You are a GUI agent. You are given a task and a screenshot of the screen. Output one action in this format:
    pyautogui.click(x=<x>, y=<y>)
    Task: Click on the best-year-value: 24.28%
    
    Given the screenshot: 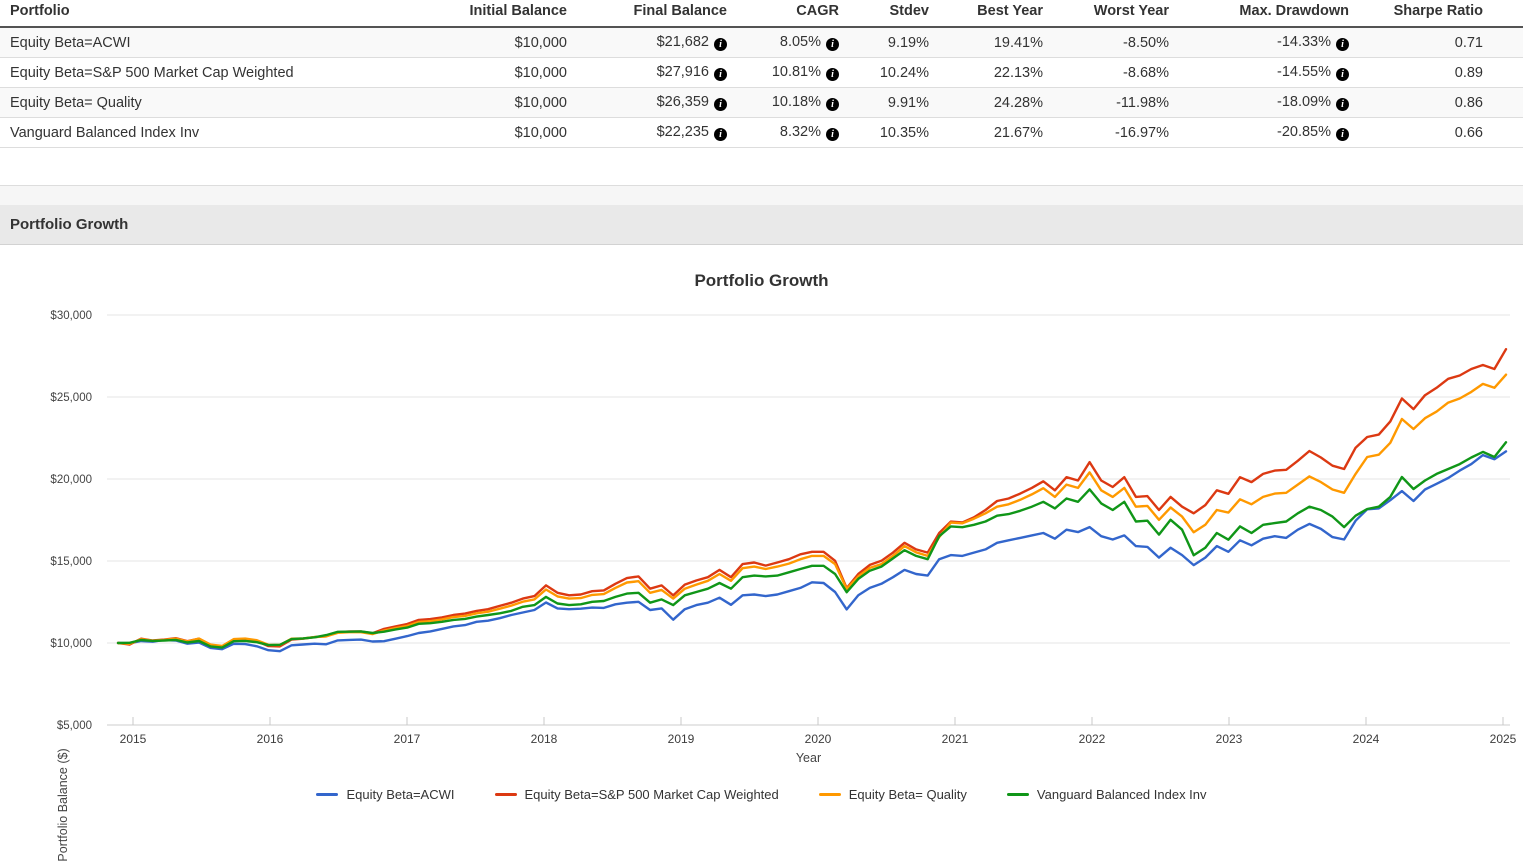 What is the action you would take?
    pyautogui.click(x=986, y=102)
    